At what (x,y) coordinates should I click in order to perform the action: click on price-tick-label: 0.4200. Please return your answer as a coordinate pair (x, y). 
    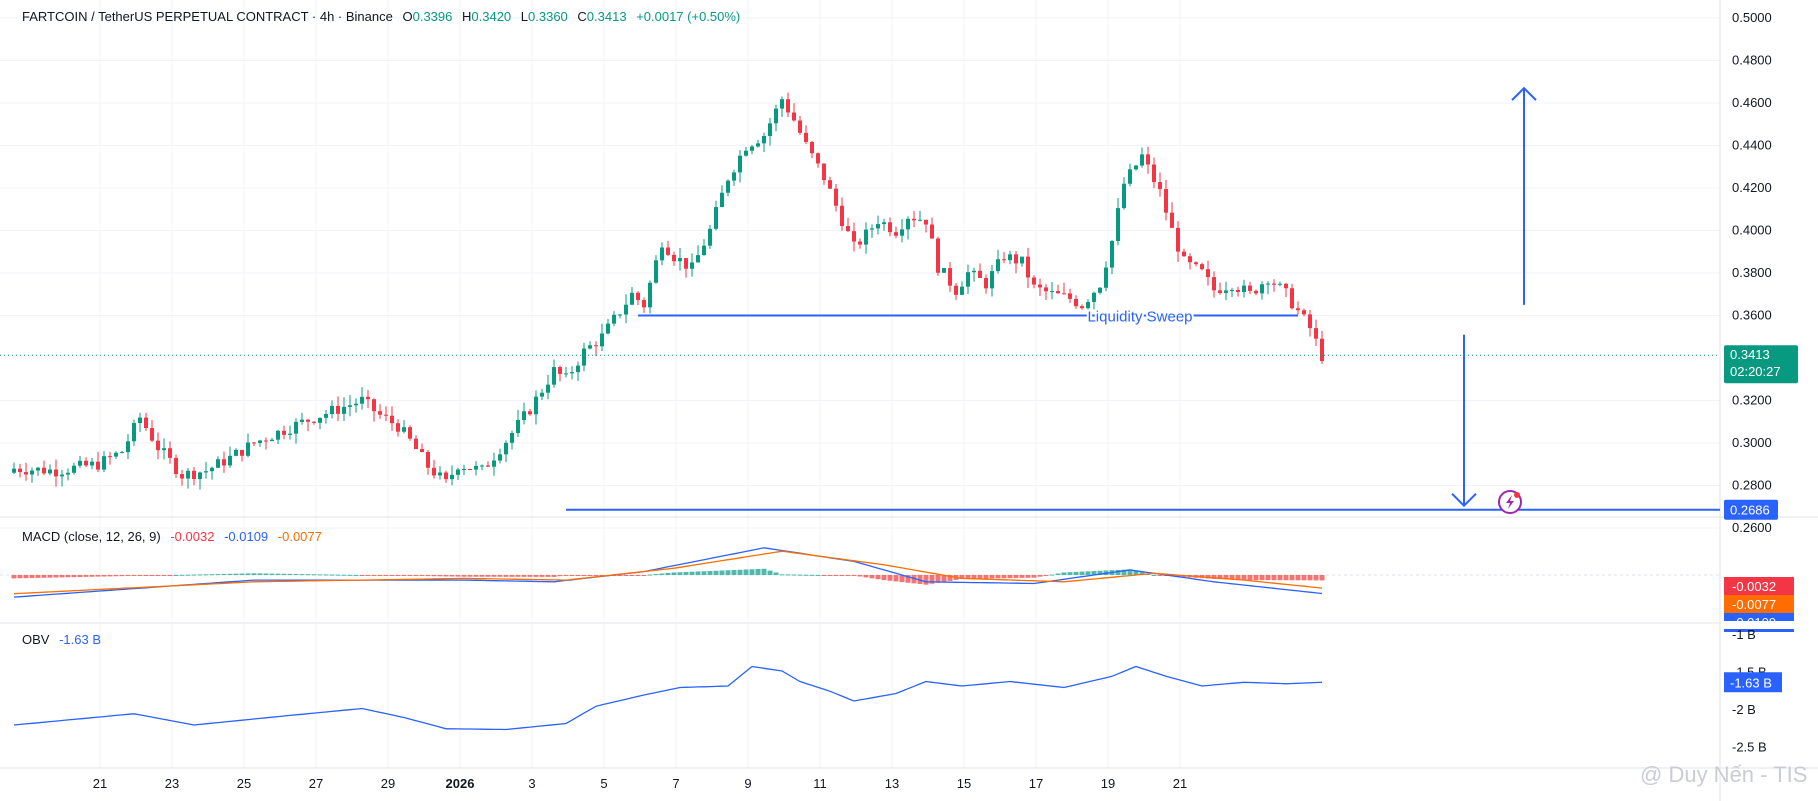
    Looking at the image, I should click on (1752, 187).